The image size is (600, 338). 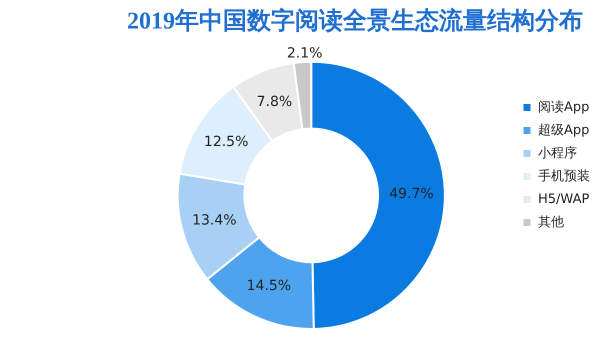 What do you see at coordinates (564, 176) in the screenshot?
I see `legend-label: 手机预装` at bounding box center [564, 176].